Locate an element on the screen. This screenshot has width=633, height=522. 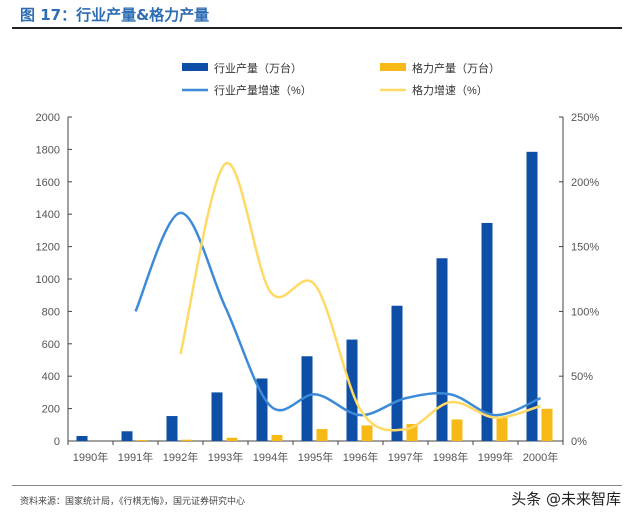
x-tick-label: 1991年 is located at coordinates (135, 457).